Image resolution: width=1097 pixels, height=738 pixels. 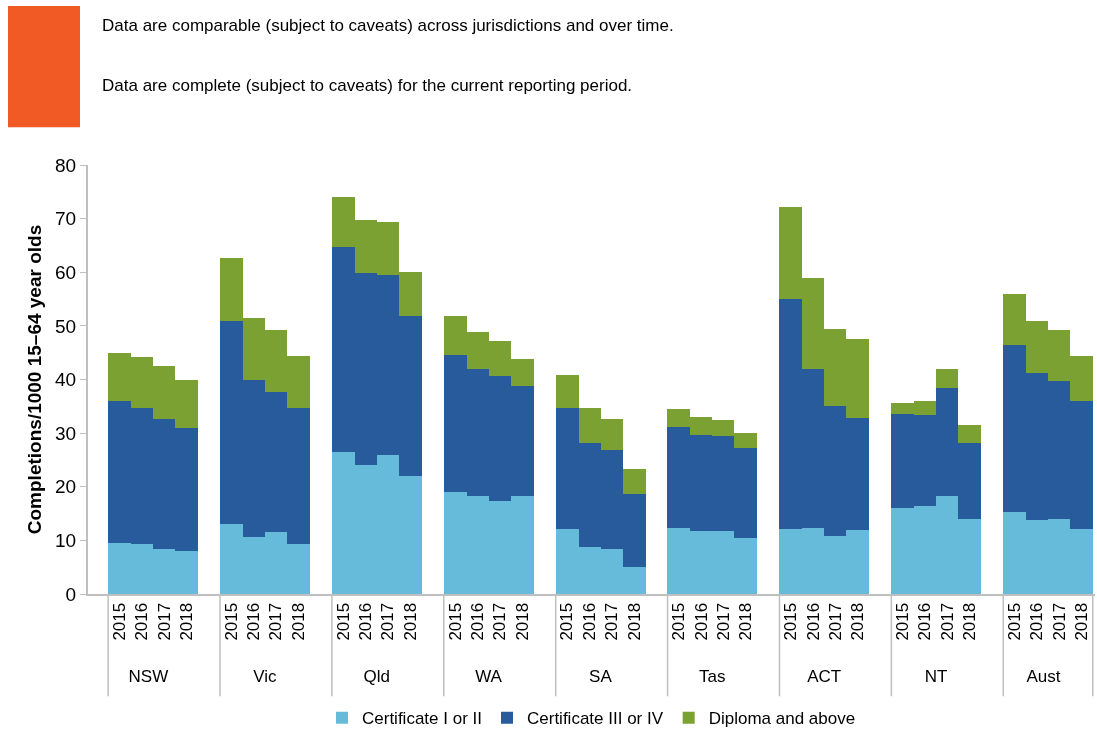 What do you see at coordinates (66, 326) in the screenshot?
I see `y-tick-label: 50` at bounding box center [66, 326].